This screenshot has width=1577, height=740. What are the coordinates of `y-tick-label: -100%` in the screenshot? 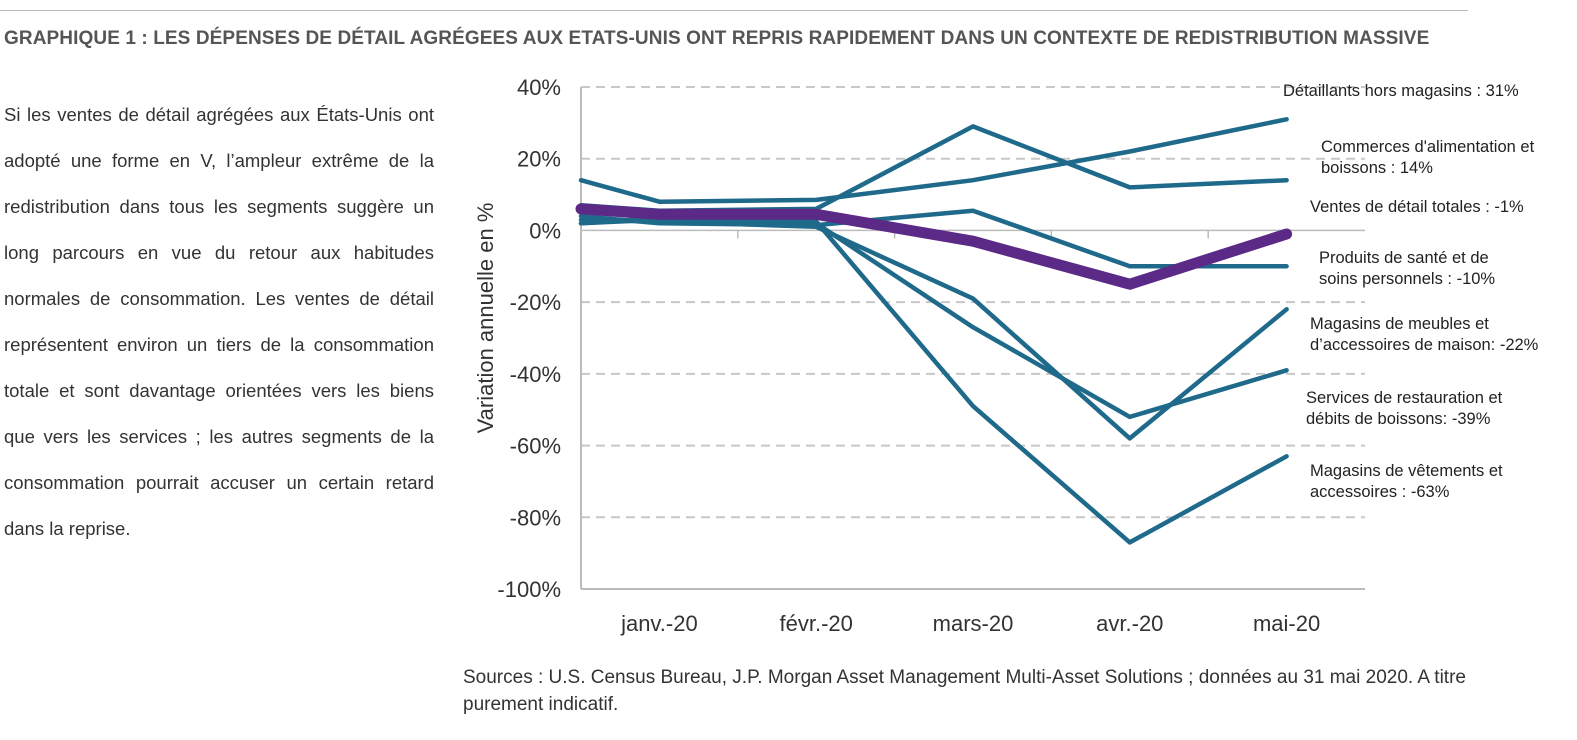 It's located at (529, 589).